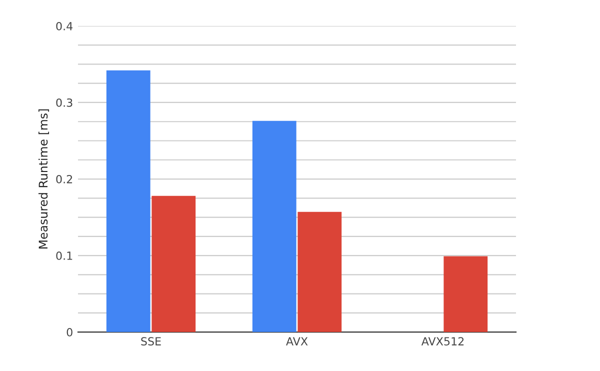 This screenshot has width=600, height=371. I want to click on y-tick-label: 0, so click(69, 332).